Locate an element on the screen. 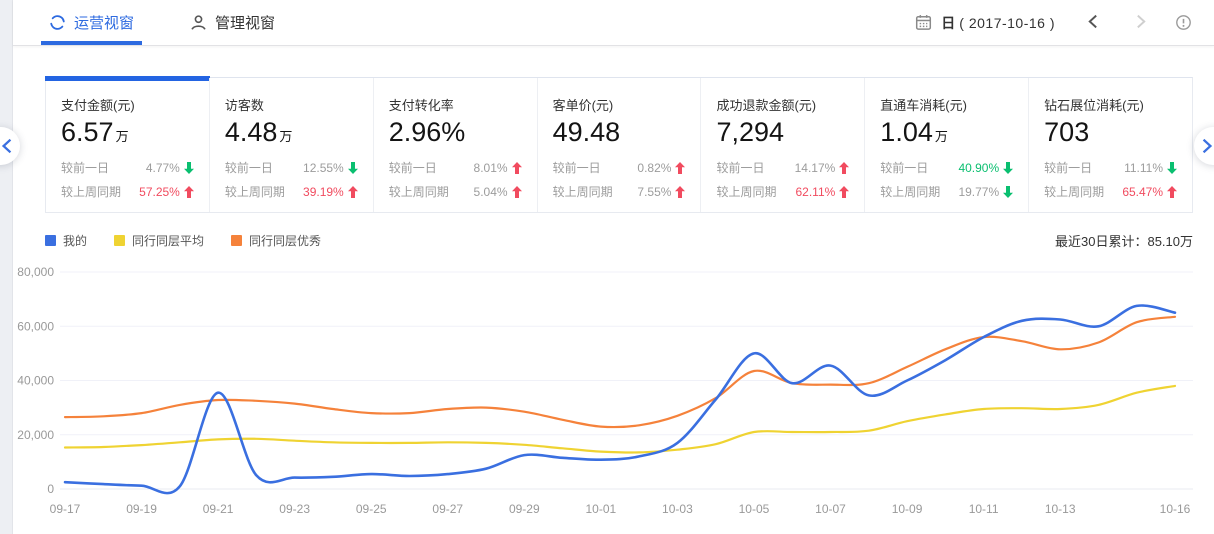 This screenshot has height=534, width=1214. x-axis-label: 10-05 is located at coordinates (754, 509).